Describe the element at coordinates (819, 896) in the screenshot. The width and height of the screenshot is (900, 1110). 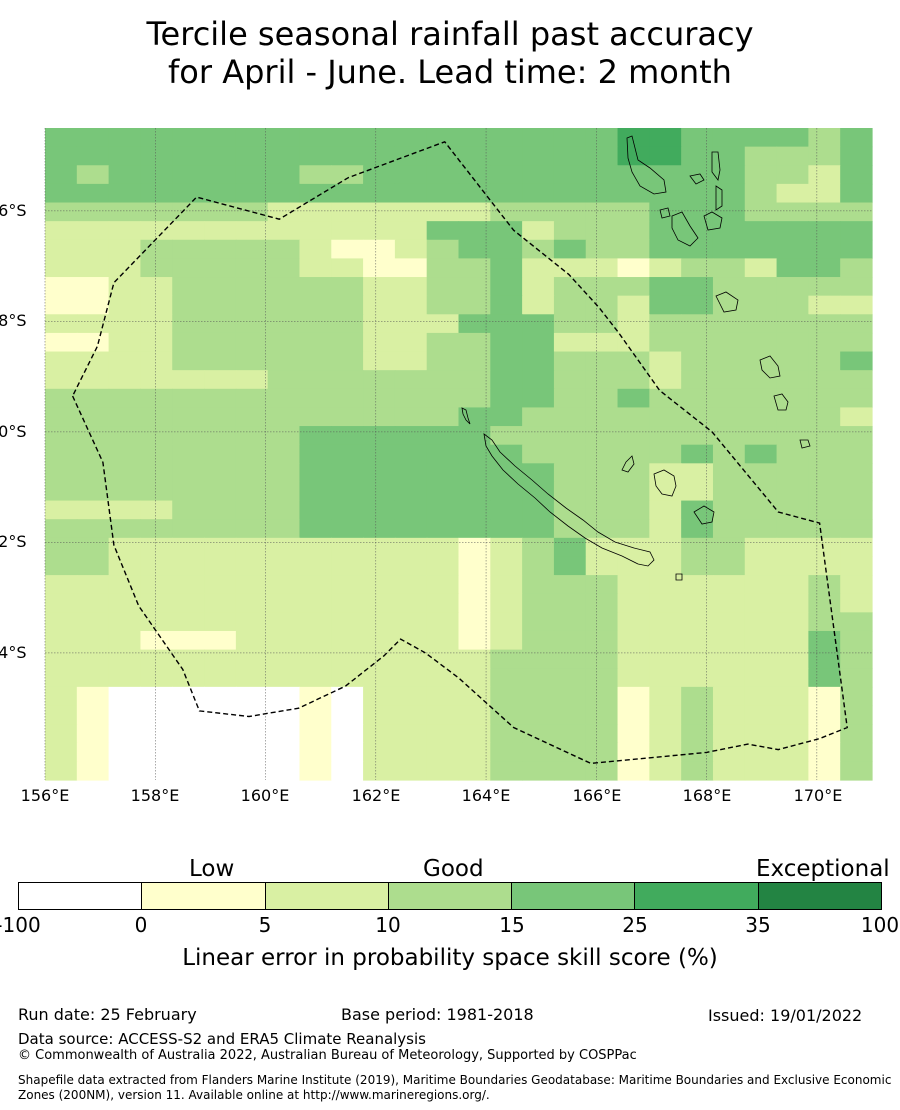
I see `colorbar-segment` at that location.